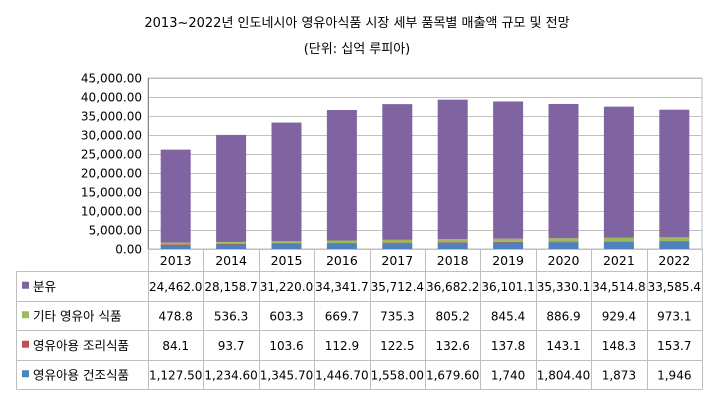 The width and height of the screenshot is (714, 402). Describe the element at coordinates (231, 316) in the screenshot. I see `data-table-cell: 536.3` at that location.